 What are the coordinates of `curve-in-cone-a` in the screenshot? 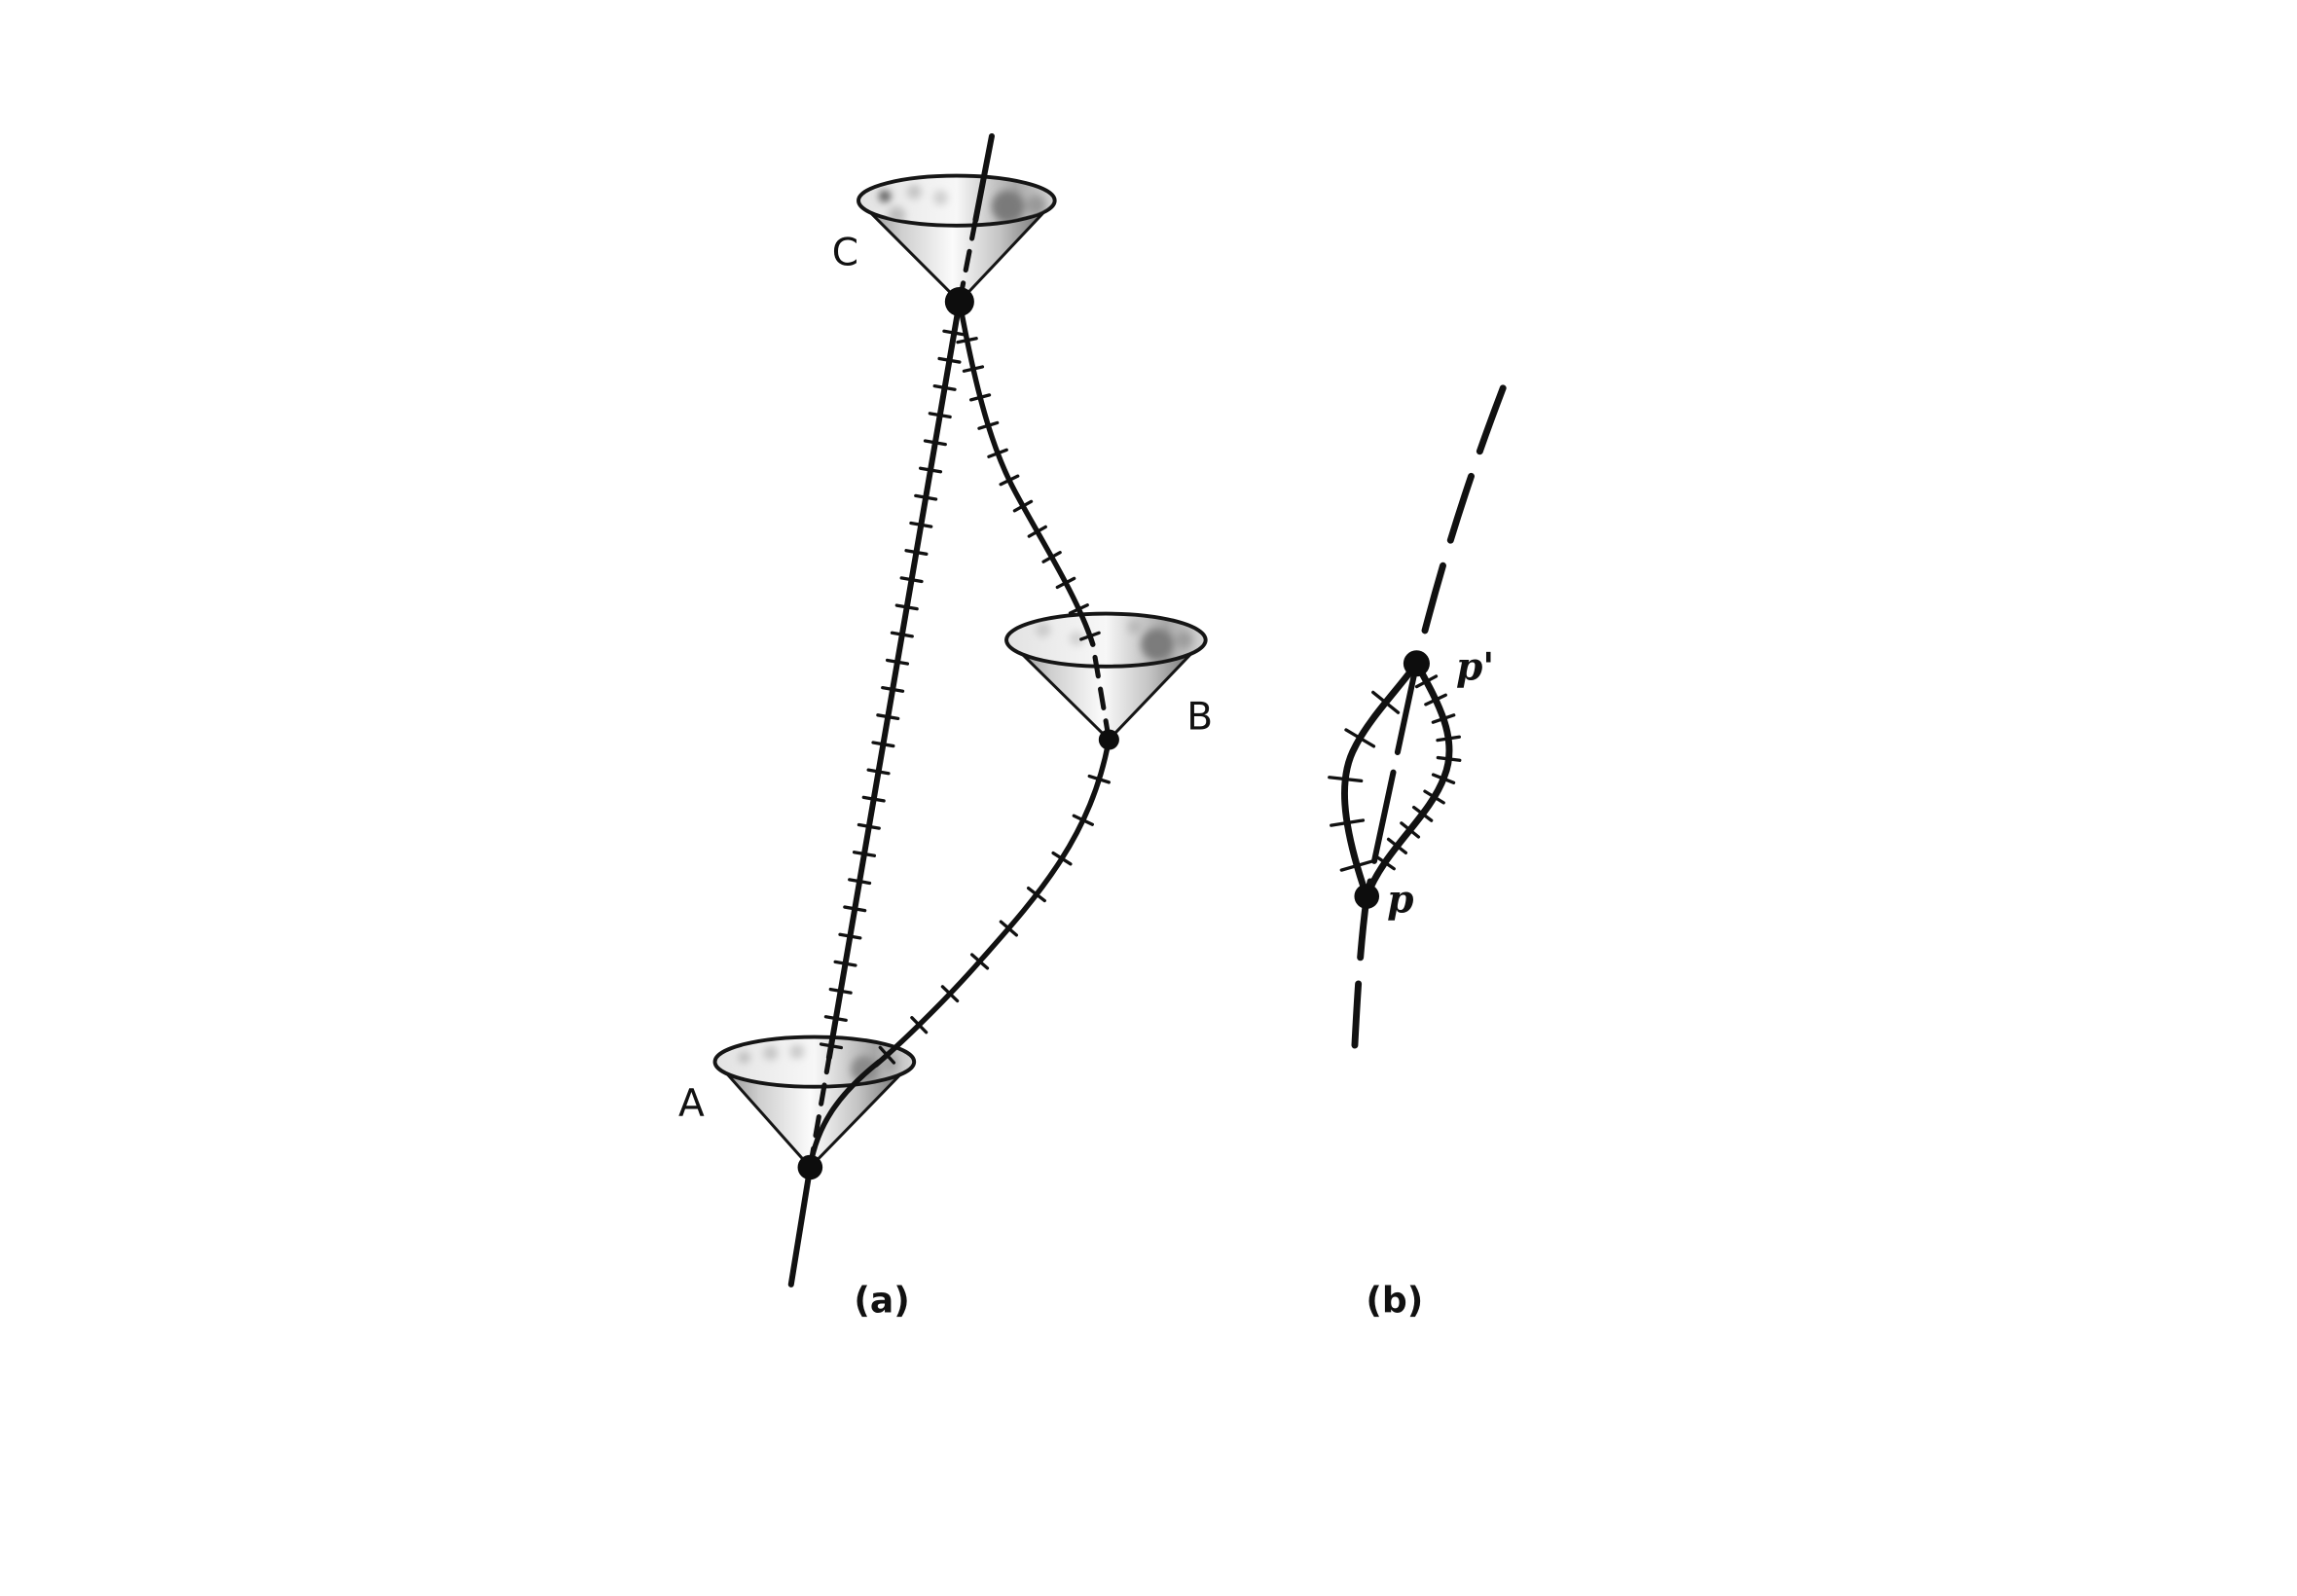 It's located at (844, 1115).